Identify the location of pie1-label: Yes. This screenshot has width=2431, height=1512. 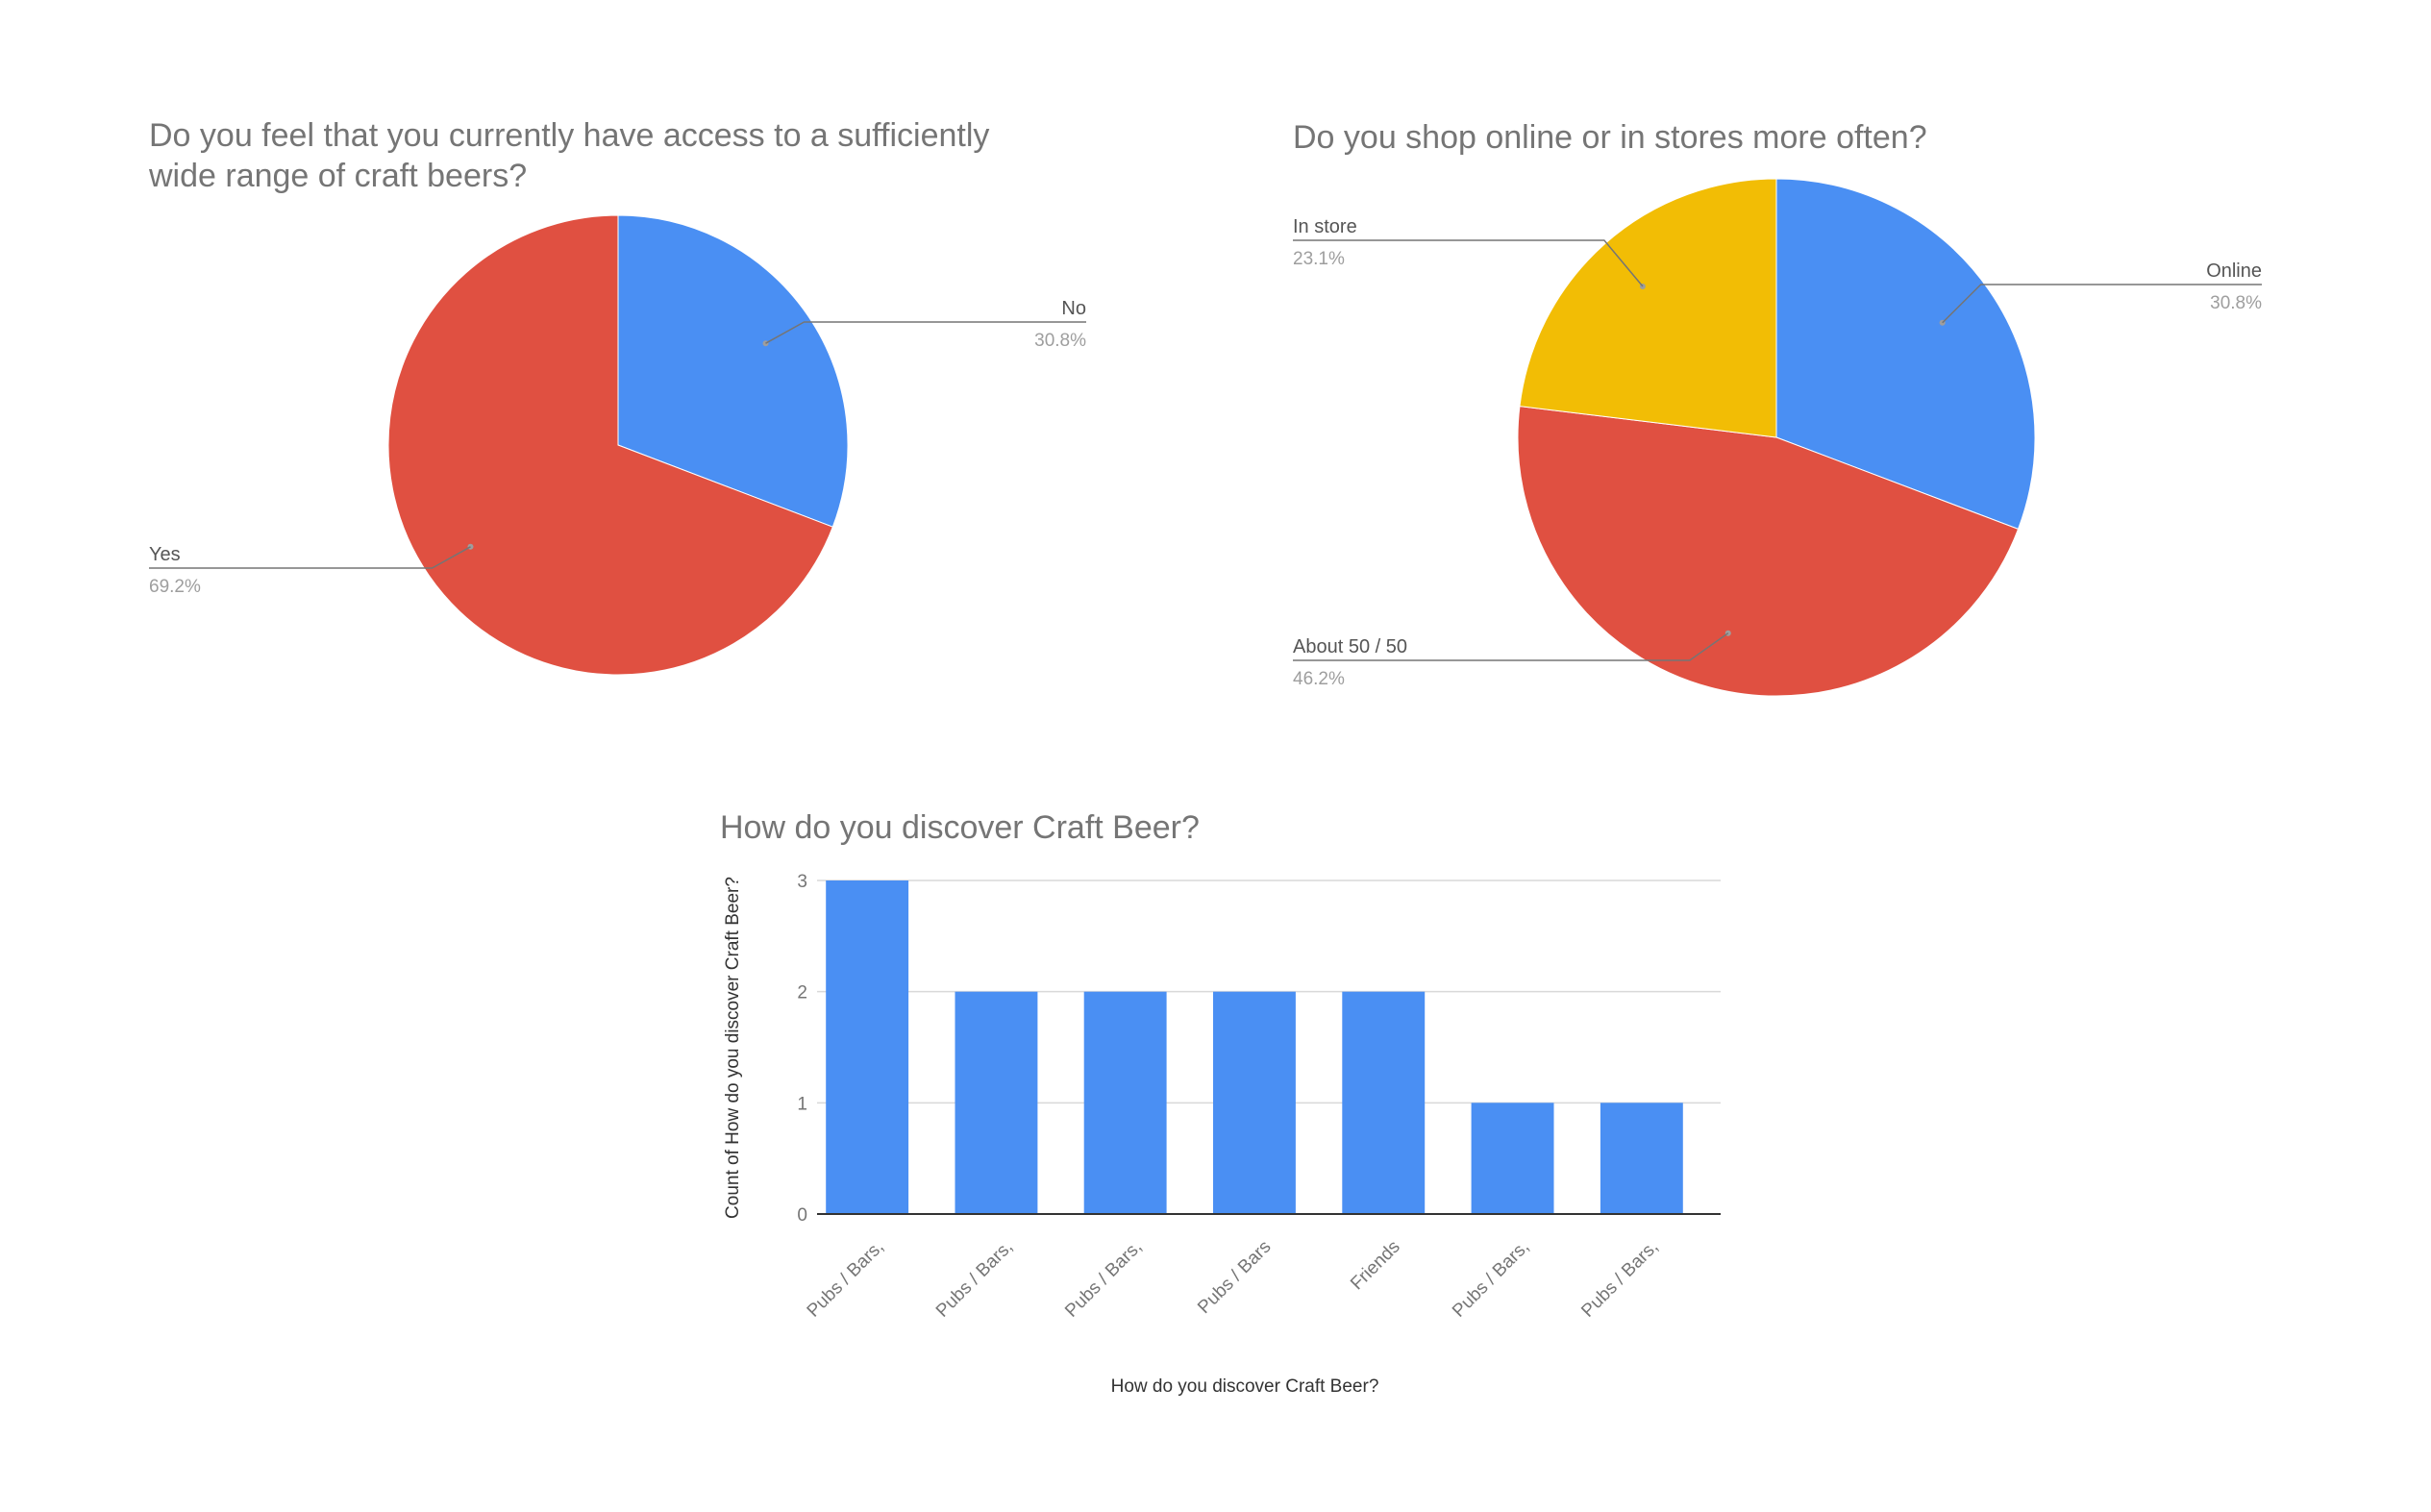
(165, 554).